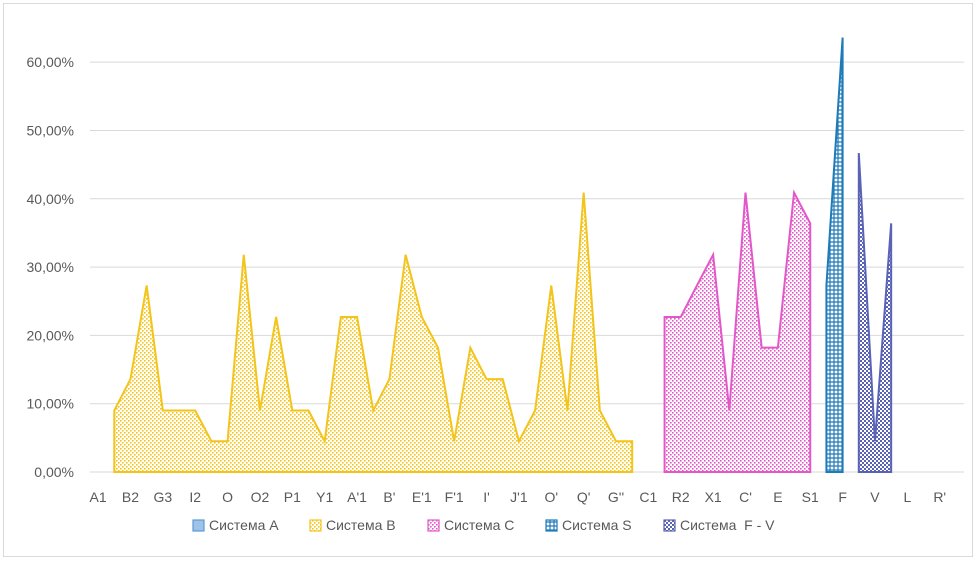 The width and height of the screenshot is (978, 562). I want to click on y-tick-label: 30,00%, so click(50, 267).